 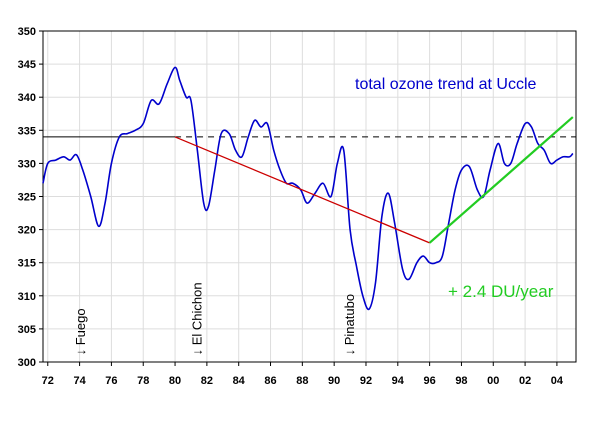 I want to click on x-tick-label: 88, so click(x=302, y=381).